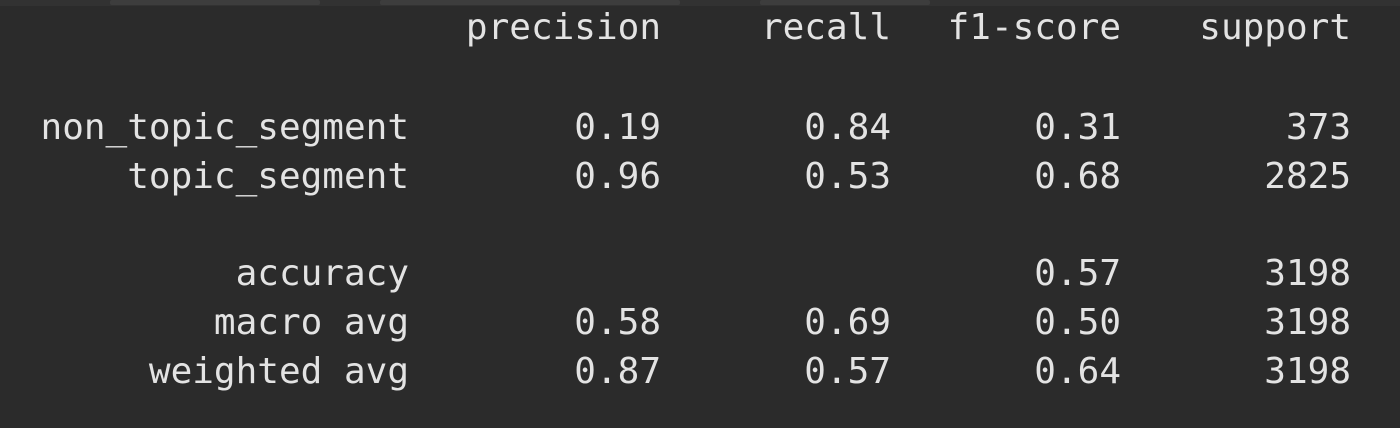 The image size is (1400, 428). What do you see at coordinates (847, 372) in the screenshot?
I see `cell-recall: 0.57` at bounding box center [847, 372].